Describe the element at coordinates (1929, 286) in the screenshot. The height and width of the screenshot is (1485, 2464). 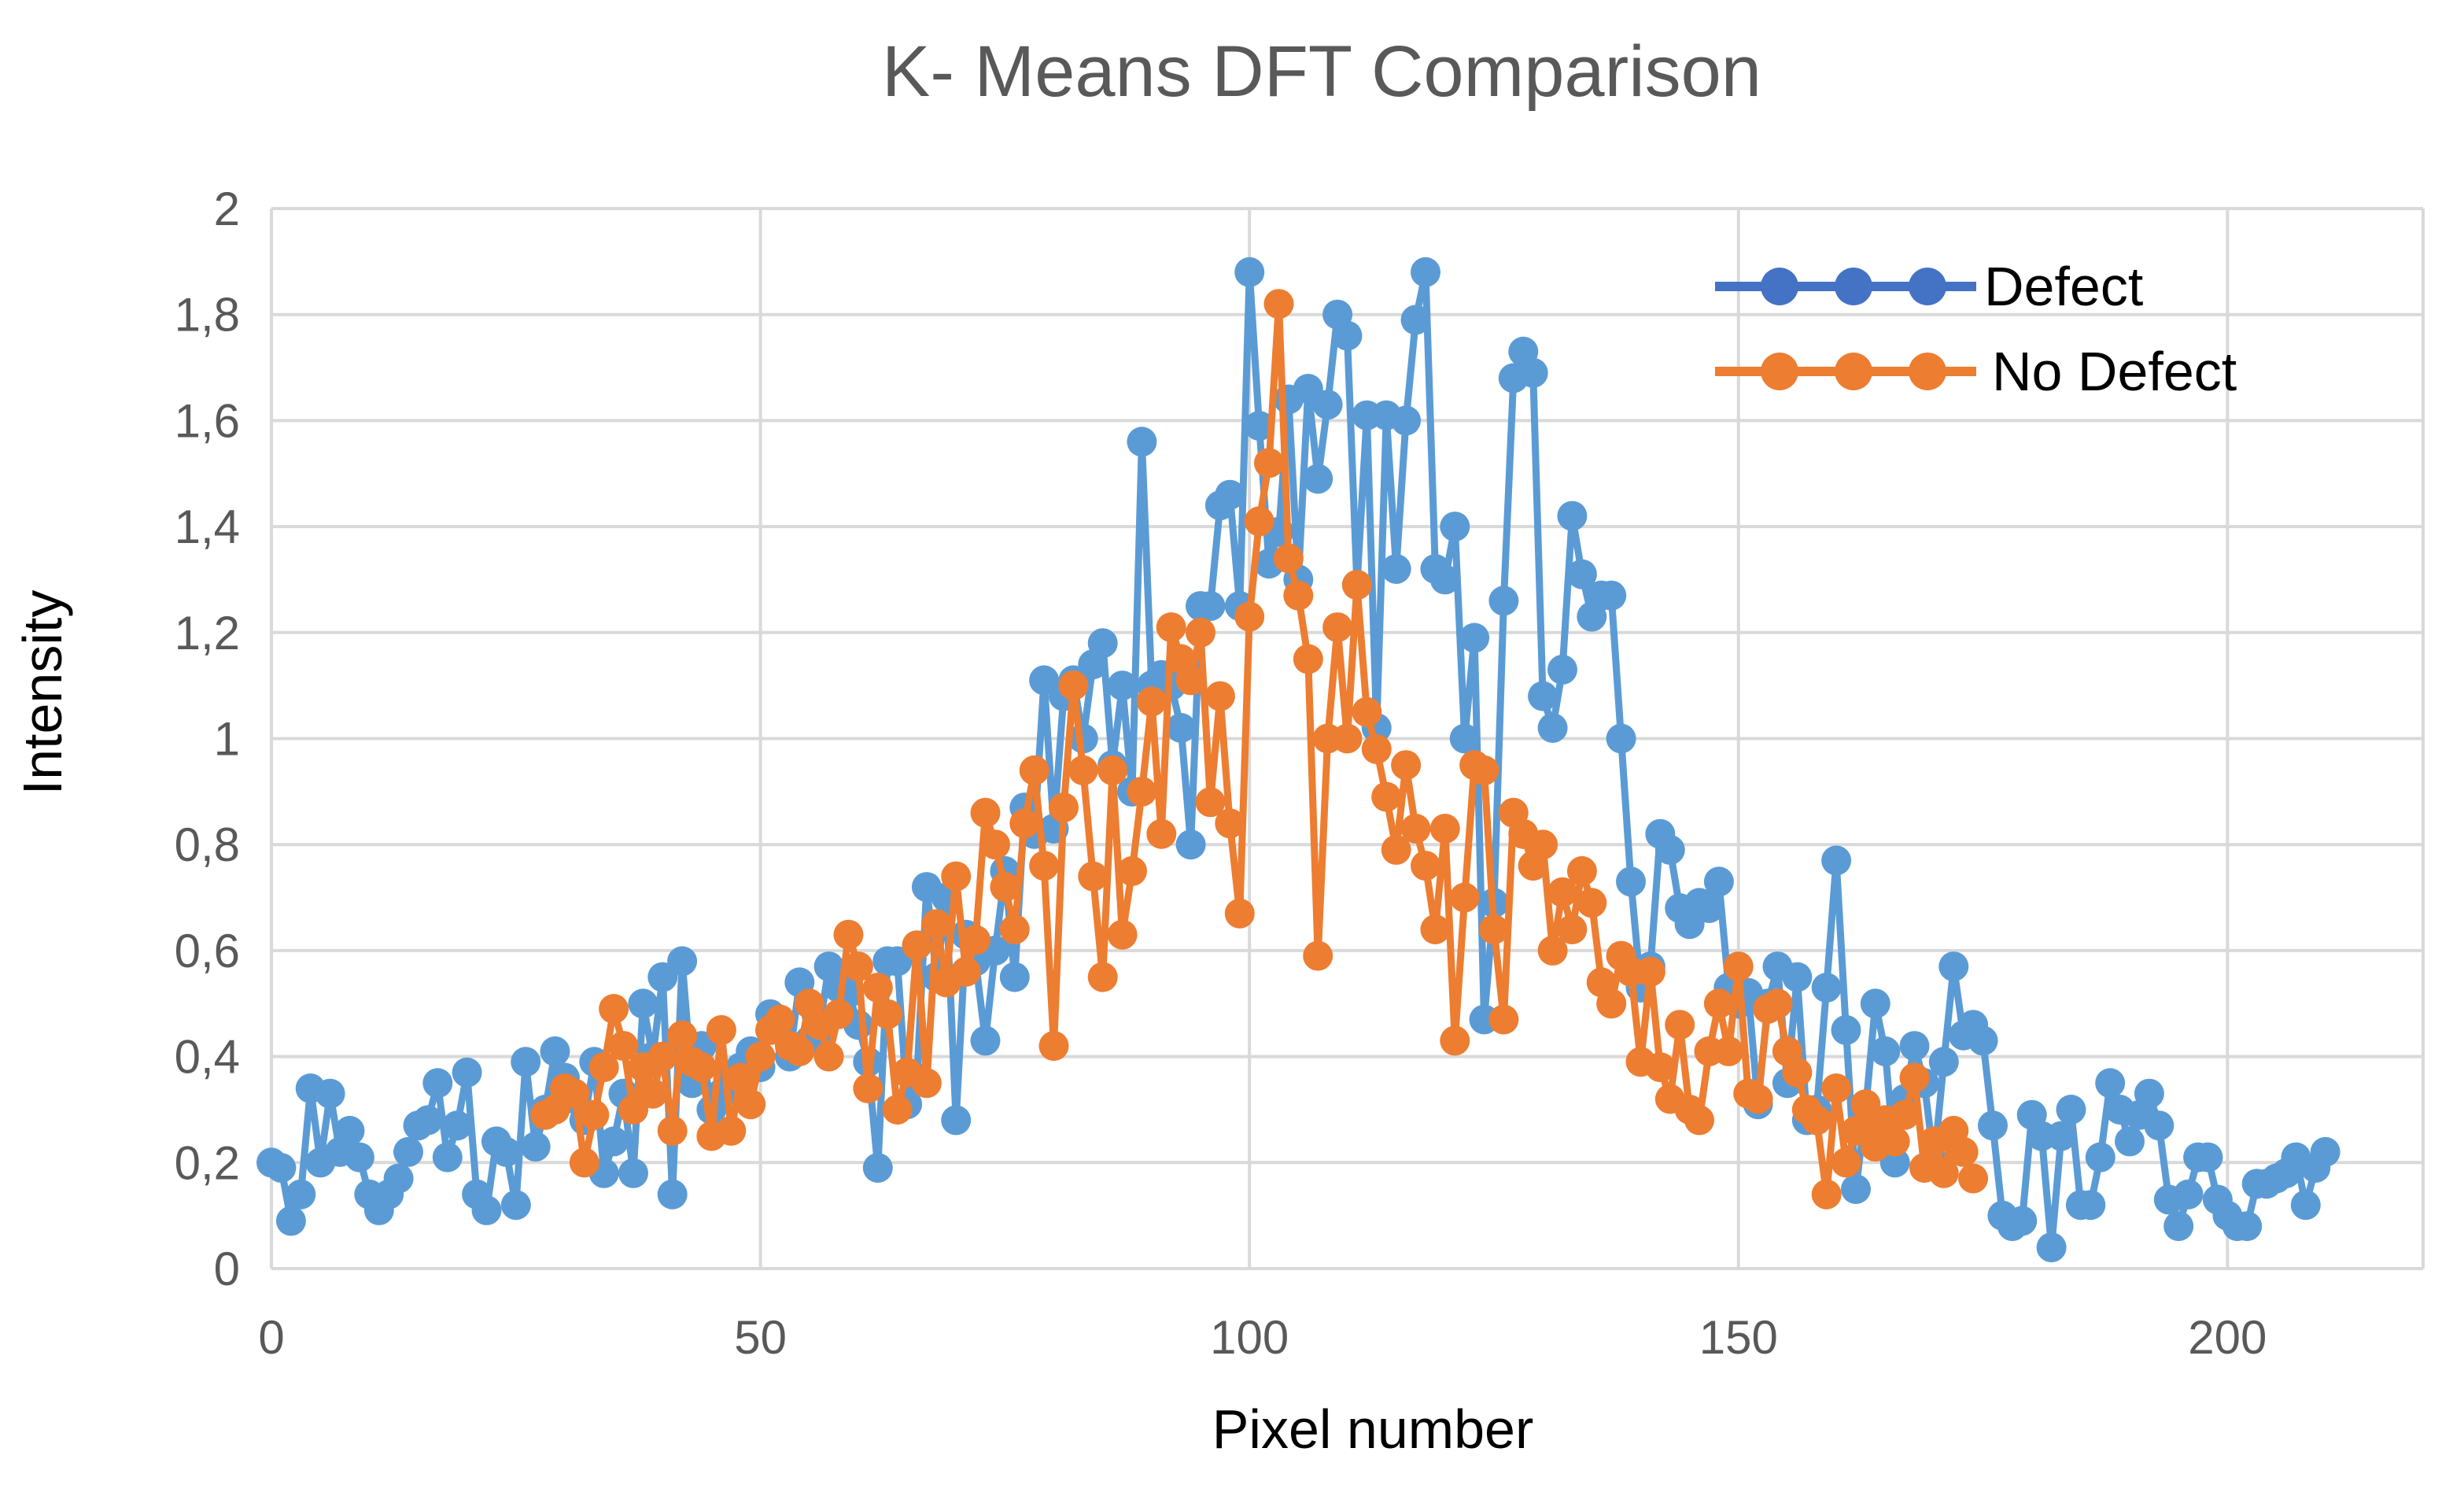
I see `legend-item-defect: Defect` at that location.